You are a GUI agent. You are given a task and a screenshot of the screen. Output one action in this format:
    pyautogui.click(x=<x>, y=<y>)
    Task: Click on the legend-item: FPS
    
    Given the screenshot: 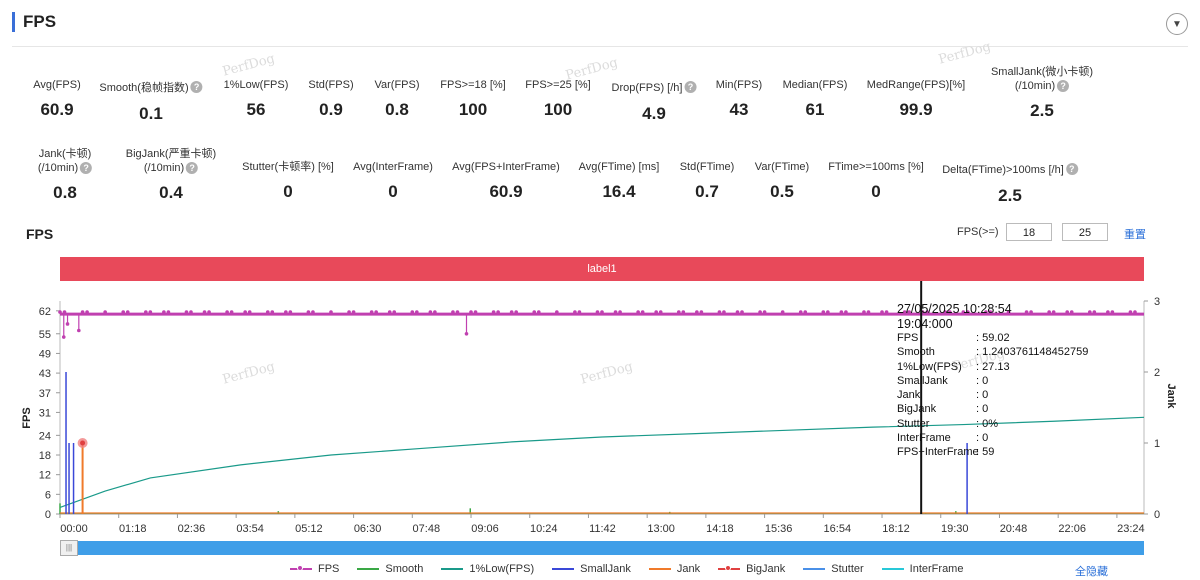 What is the action you would take?
    pyautogui.click(x=314, y=569)
    